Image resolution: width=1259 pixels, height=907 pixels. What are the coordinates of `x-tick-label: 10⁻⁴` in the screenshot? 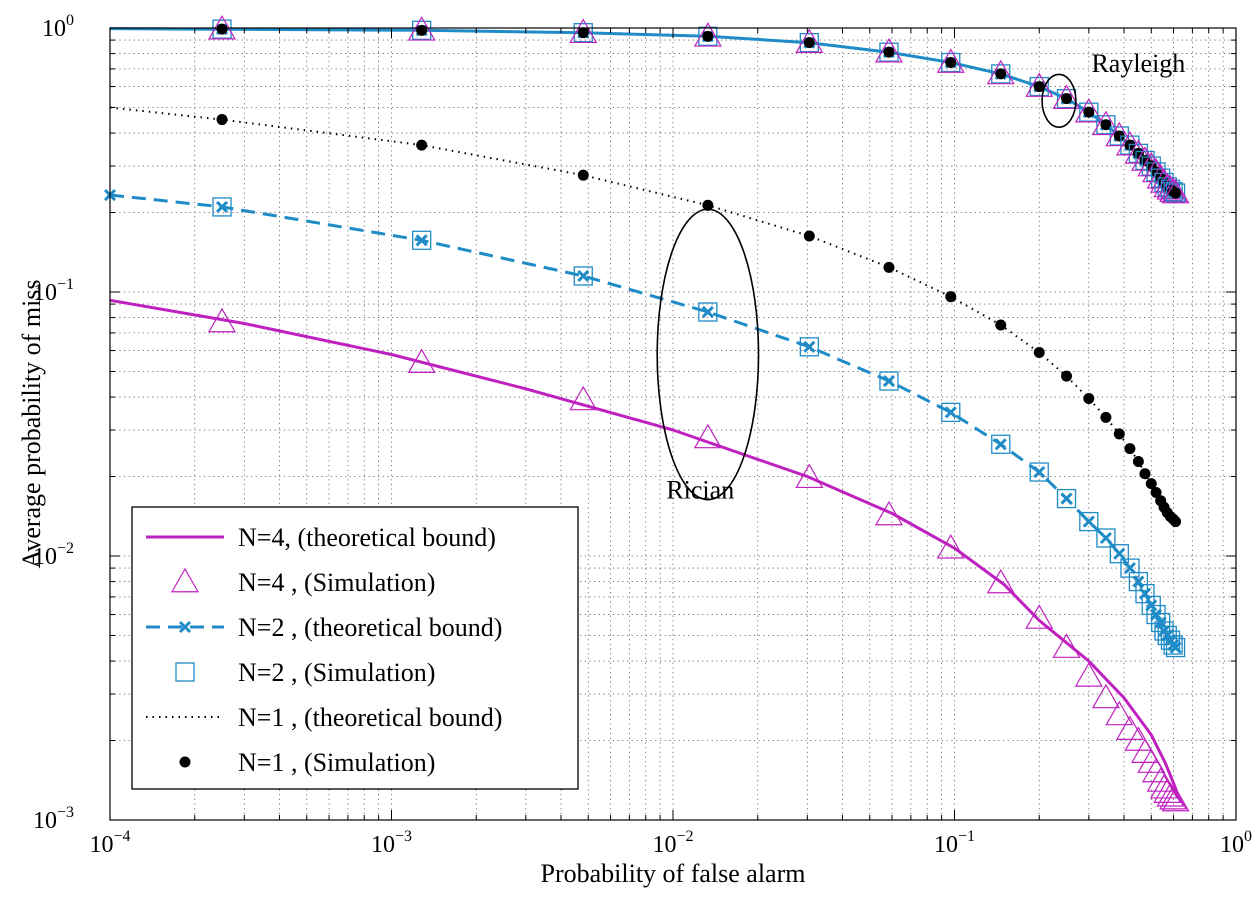 It's located at (109, 843).